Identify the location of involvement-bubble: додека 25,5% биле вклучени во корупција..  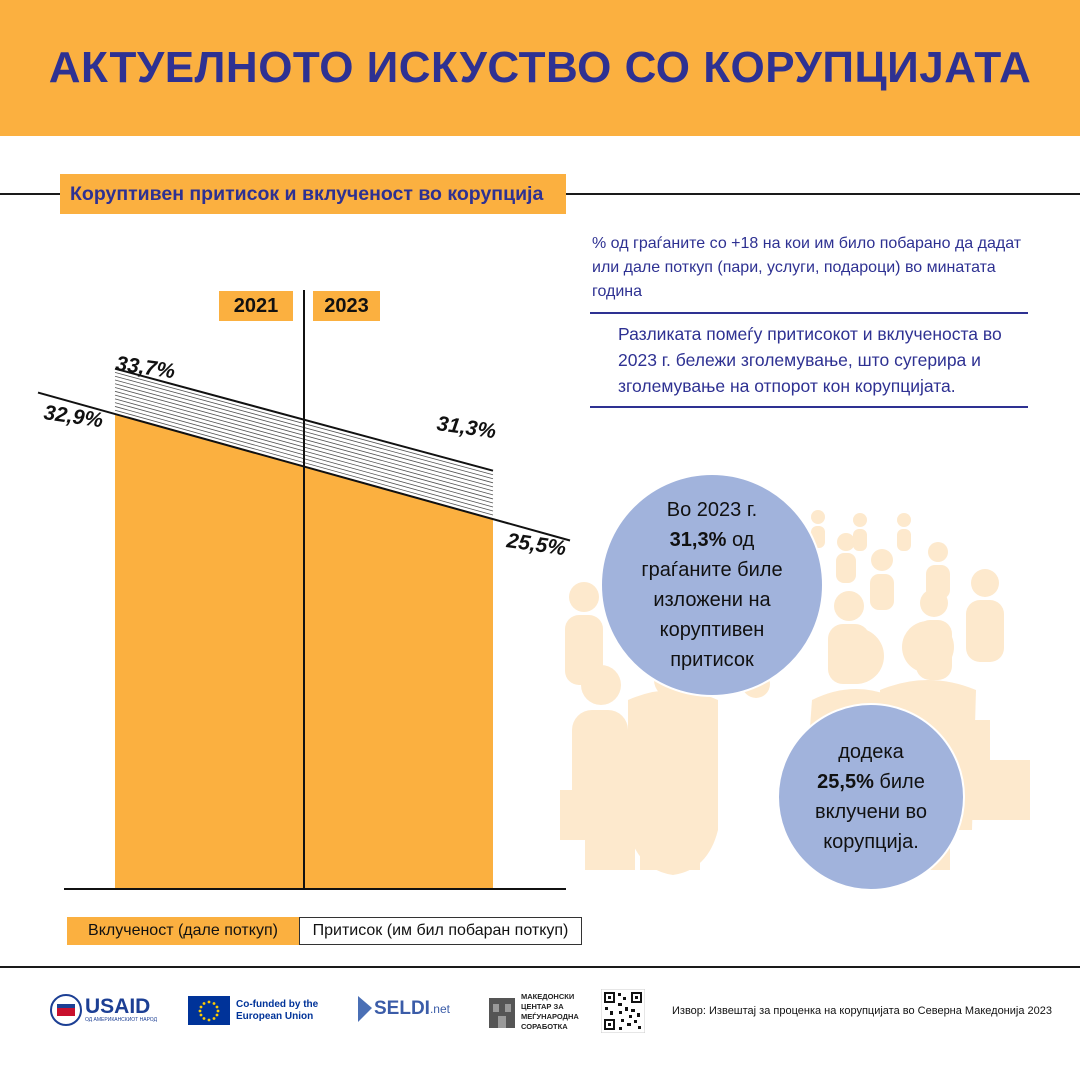
(871, 797).